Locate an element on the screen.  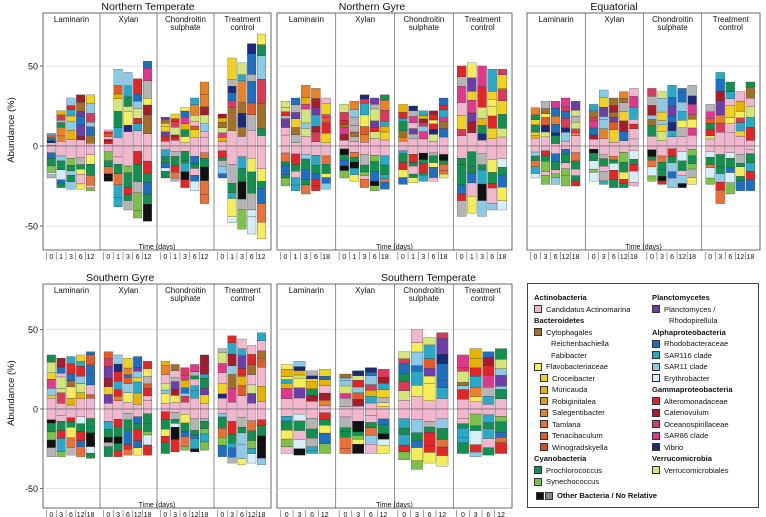
treatment-label: Xylan is located at coordinates (365, 19).